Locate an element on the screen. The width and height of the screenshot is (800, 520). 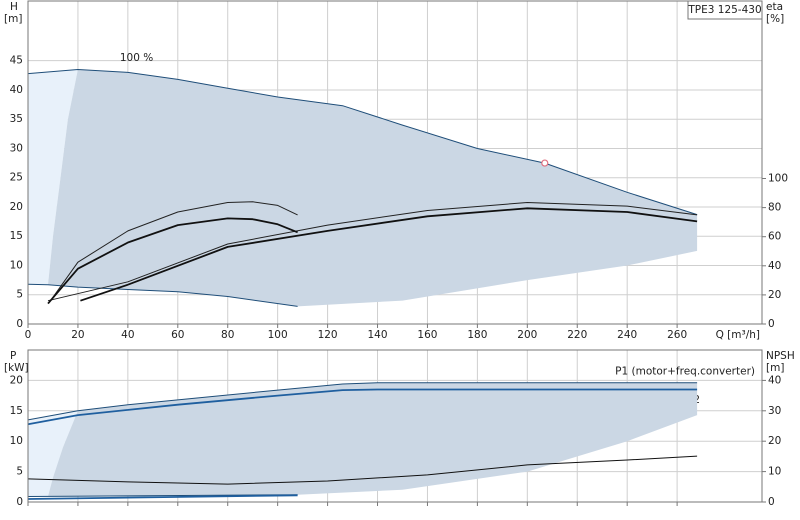
y-axis-title: P is located at coordinates (13, 356).